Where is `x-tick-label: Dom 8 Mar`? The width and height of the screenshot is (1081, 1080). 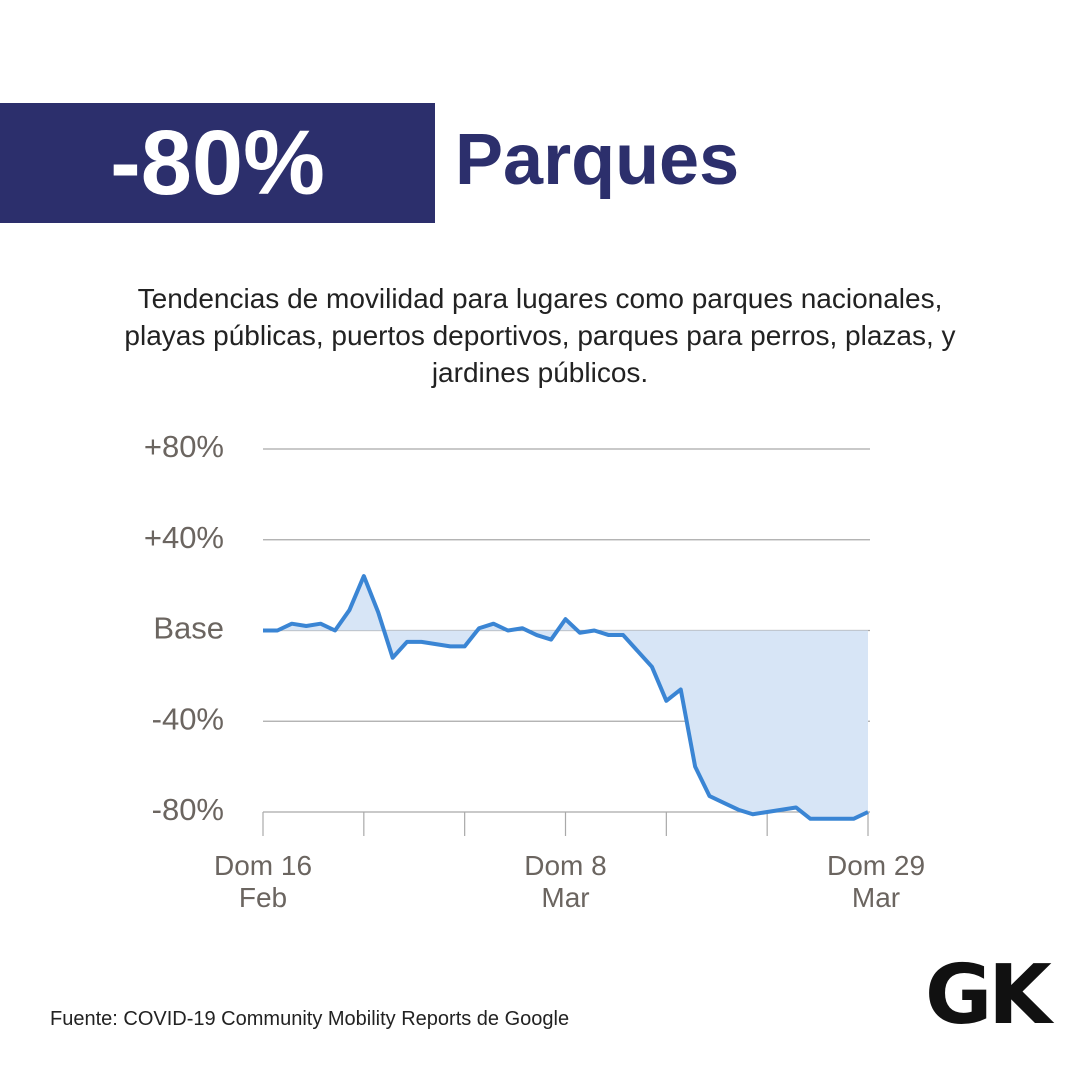 x-tick-label: Dom 8 Mar is located at coordinates (565, 881).